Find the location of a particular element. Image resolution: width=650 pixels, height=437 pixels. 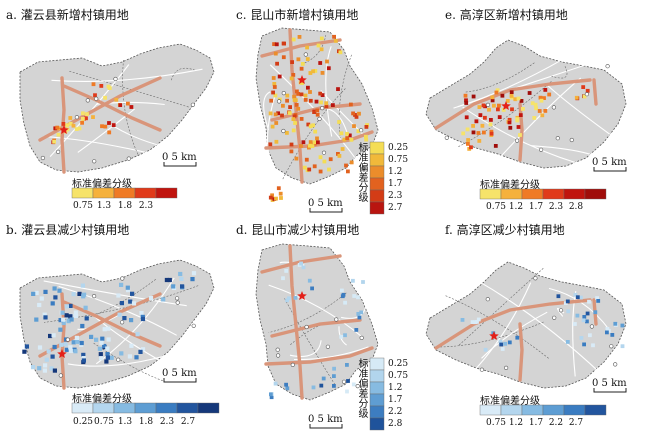

panel-d-scale-label: 0 5 km is located at coordinates (325, 419).